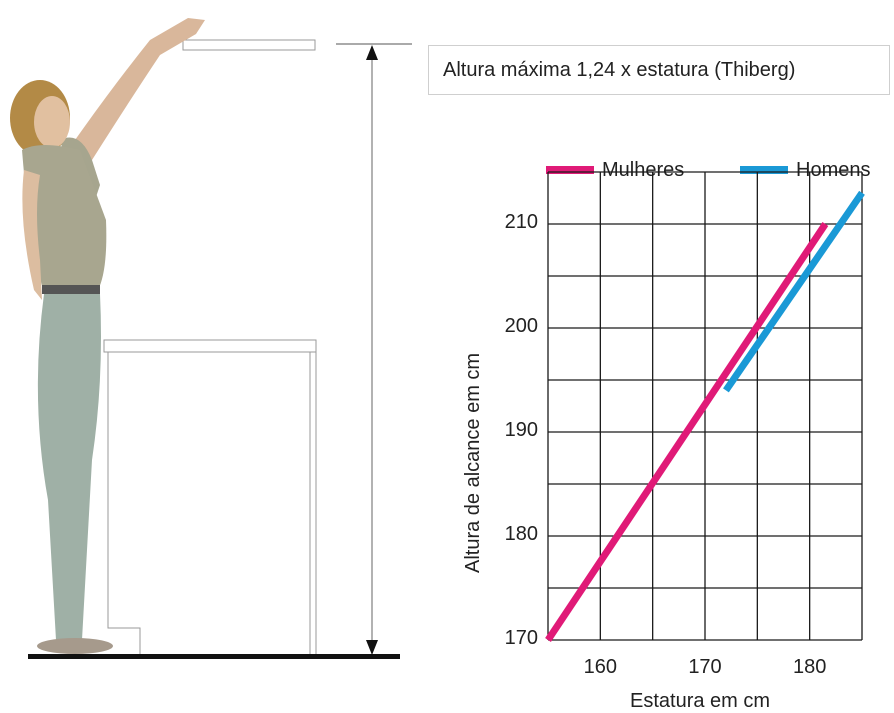 The height and width of the screenshot is (713, 894). What do you see at coordinates (619, 70) in the screenshot?
I see `callout-text: Altura máxima 1,24 x estatura (Thiberg)` at bounding box center [619, 70].